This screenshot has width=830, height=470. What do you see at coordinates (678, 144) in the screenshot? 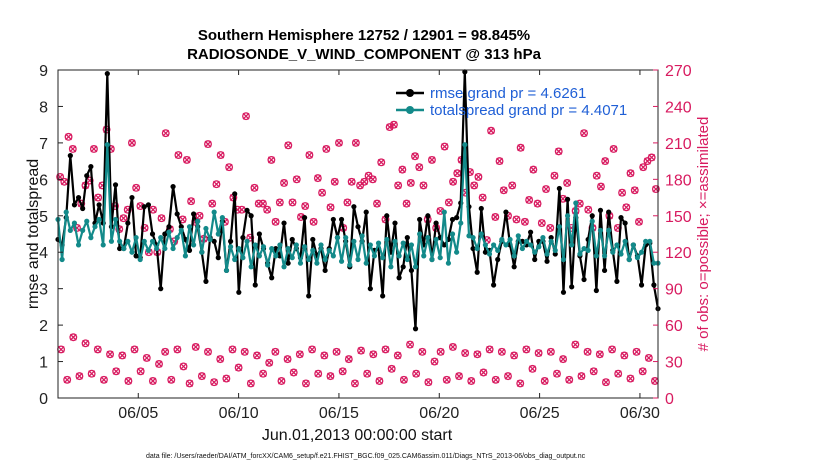
I see `y-right-tick-label: 210` at bounding box center [678, 144].